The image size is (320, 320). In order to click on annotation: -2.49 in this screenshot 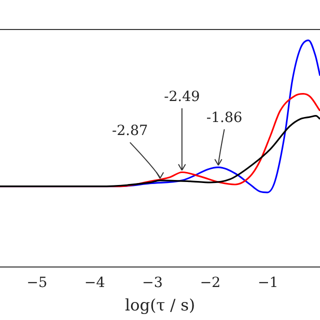, I will do `click(182, 96)`.